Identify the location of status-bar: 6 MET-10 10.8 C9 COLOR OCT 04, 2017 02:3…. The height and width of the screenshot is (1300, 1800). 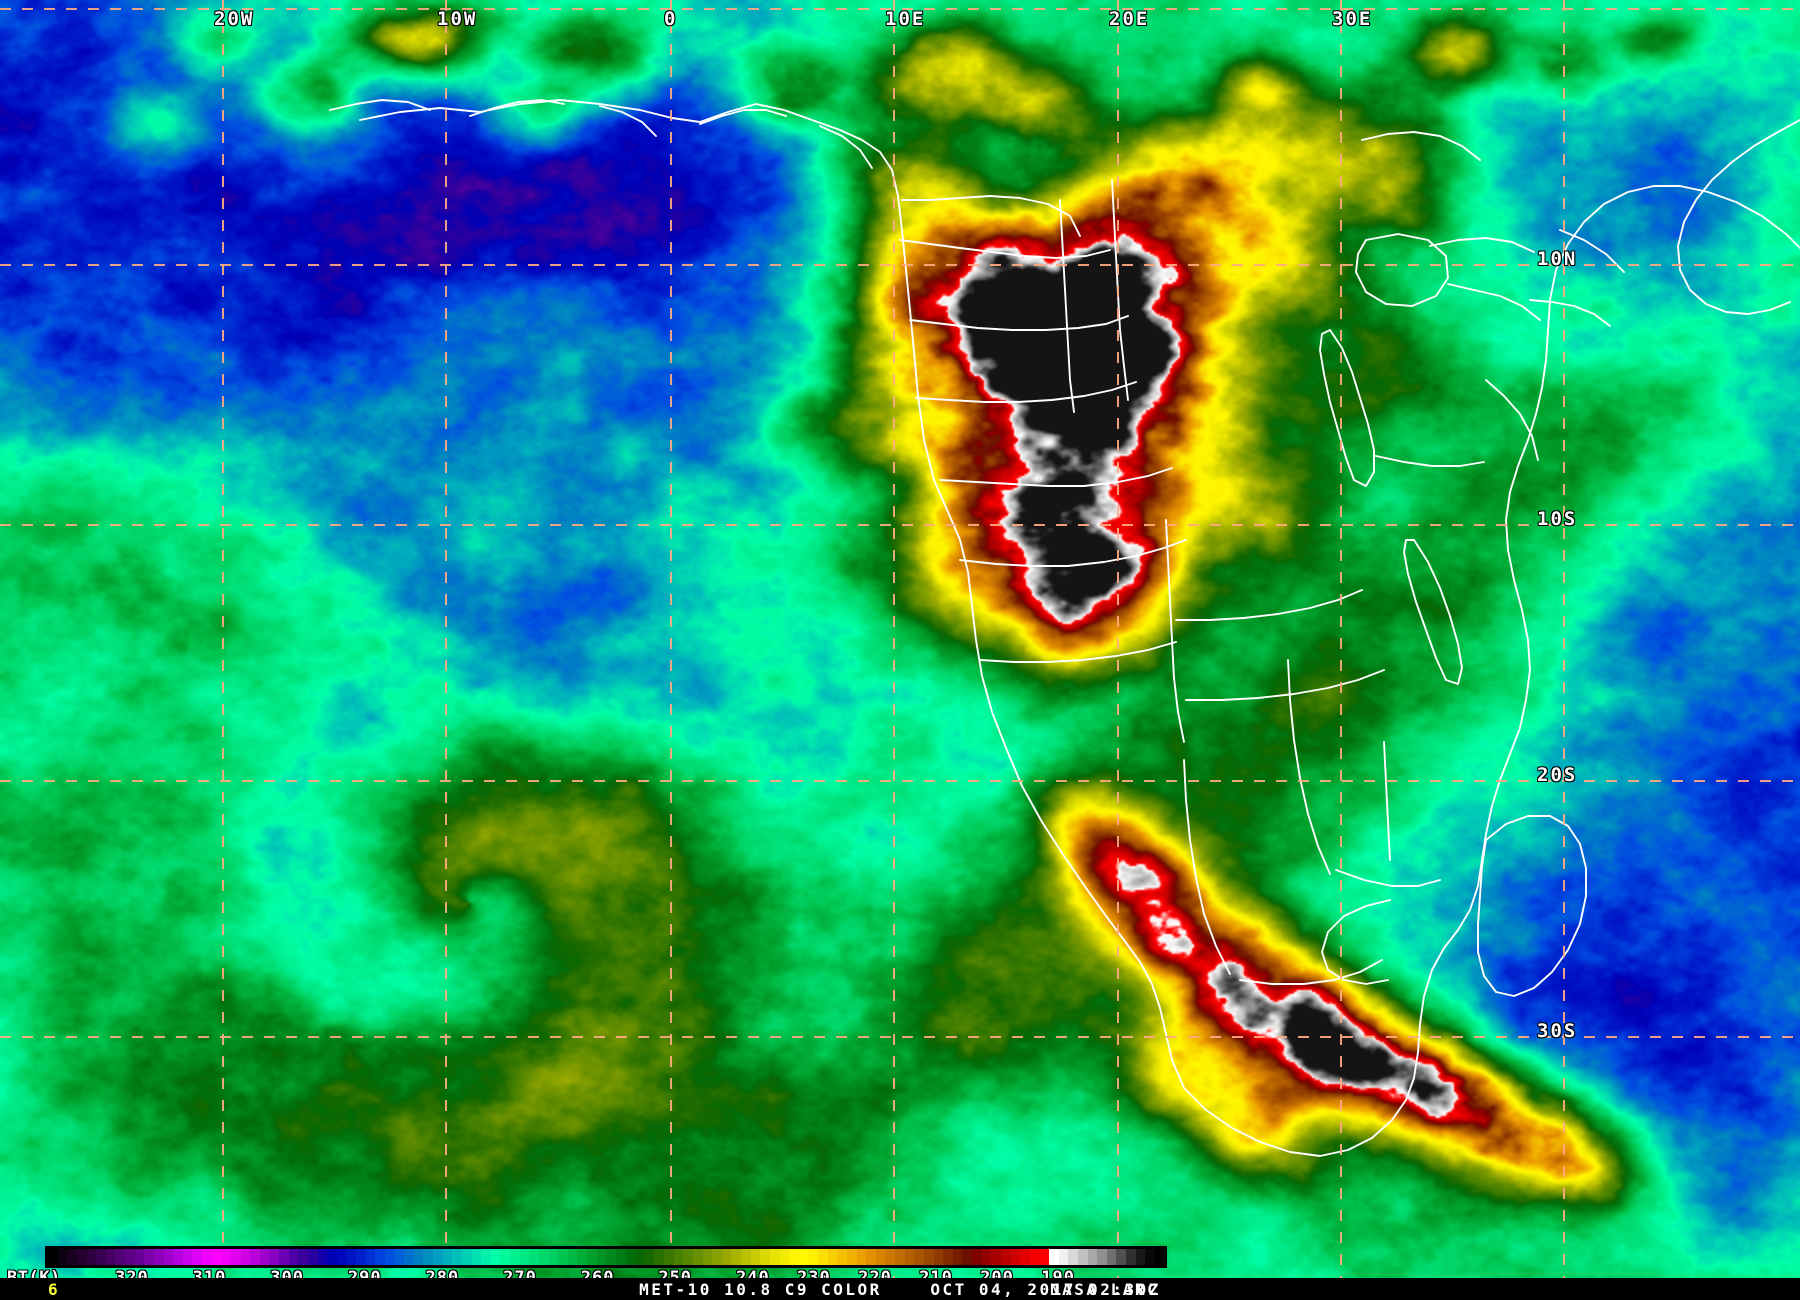
(900, 1289).